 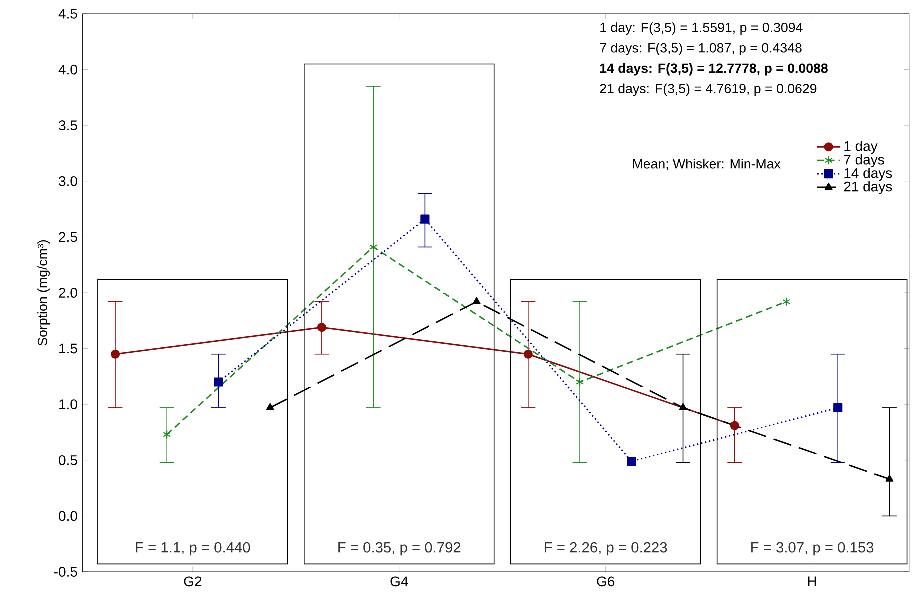 I want to click on annotation: 1 day: F(3,5) = 1.5591, p = 0.3094, so click(x=701, y=28).